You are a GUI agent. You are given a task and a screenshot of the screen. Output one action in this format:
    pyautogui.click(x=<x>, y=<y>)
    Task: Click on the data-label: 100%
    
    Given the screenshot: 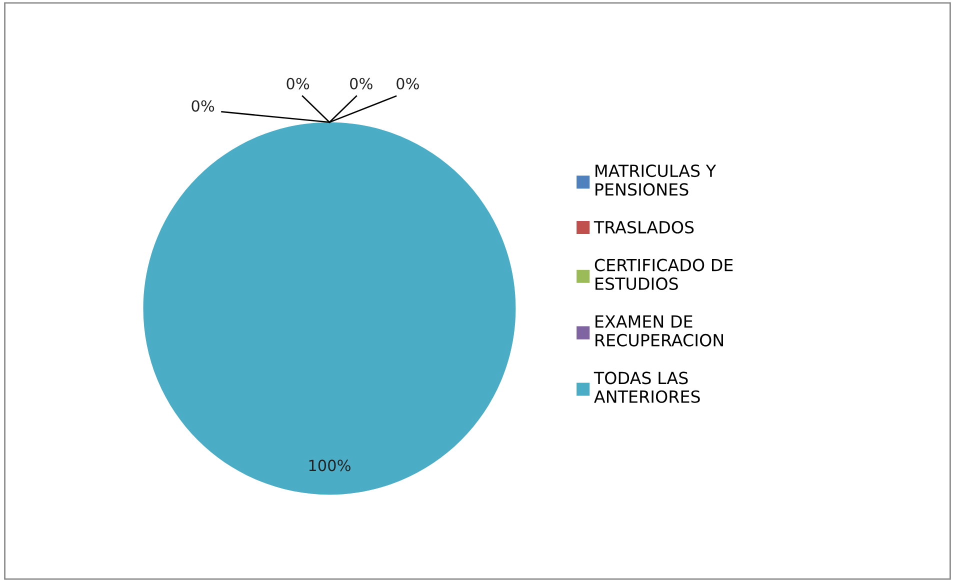 What is the action you would take?
    pyautogui.click(x=329, y=466)
    